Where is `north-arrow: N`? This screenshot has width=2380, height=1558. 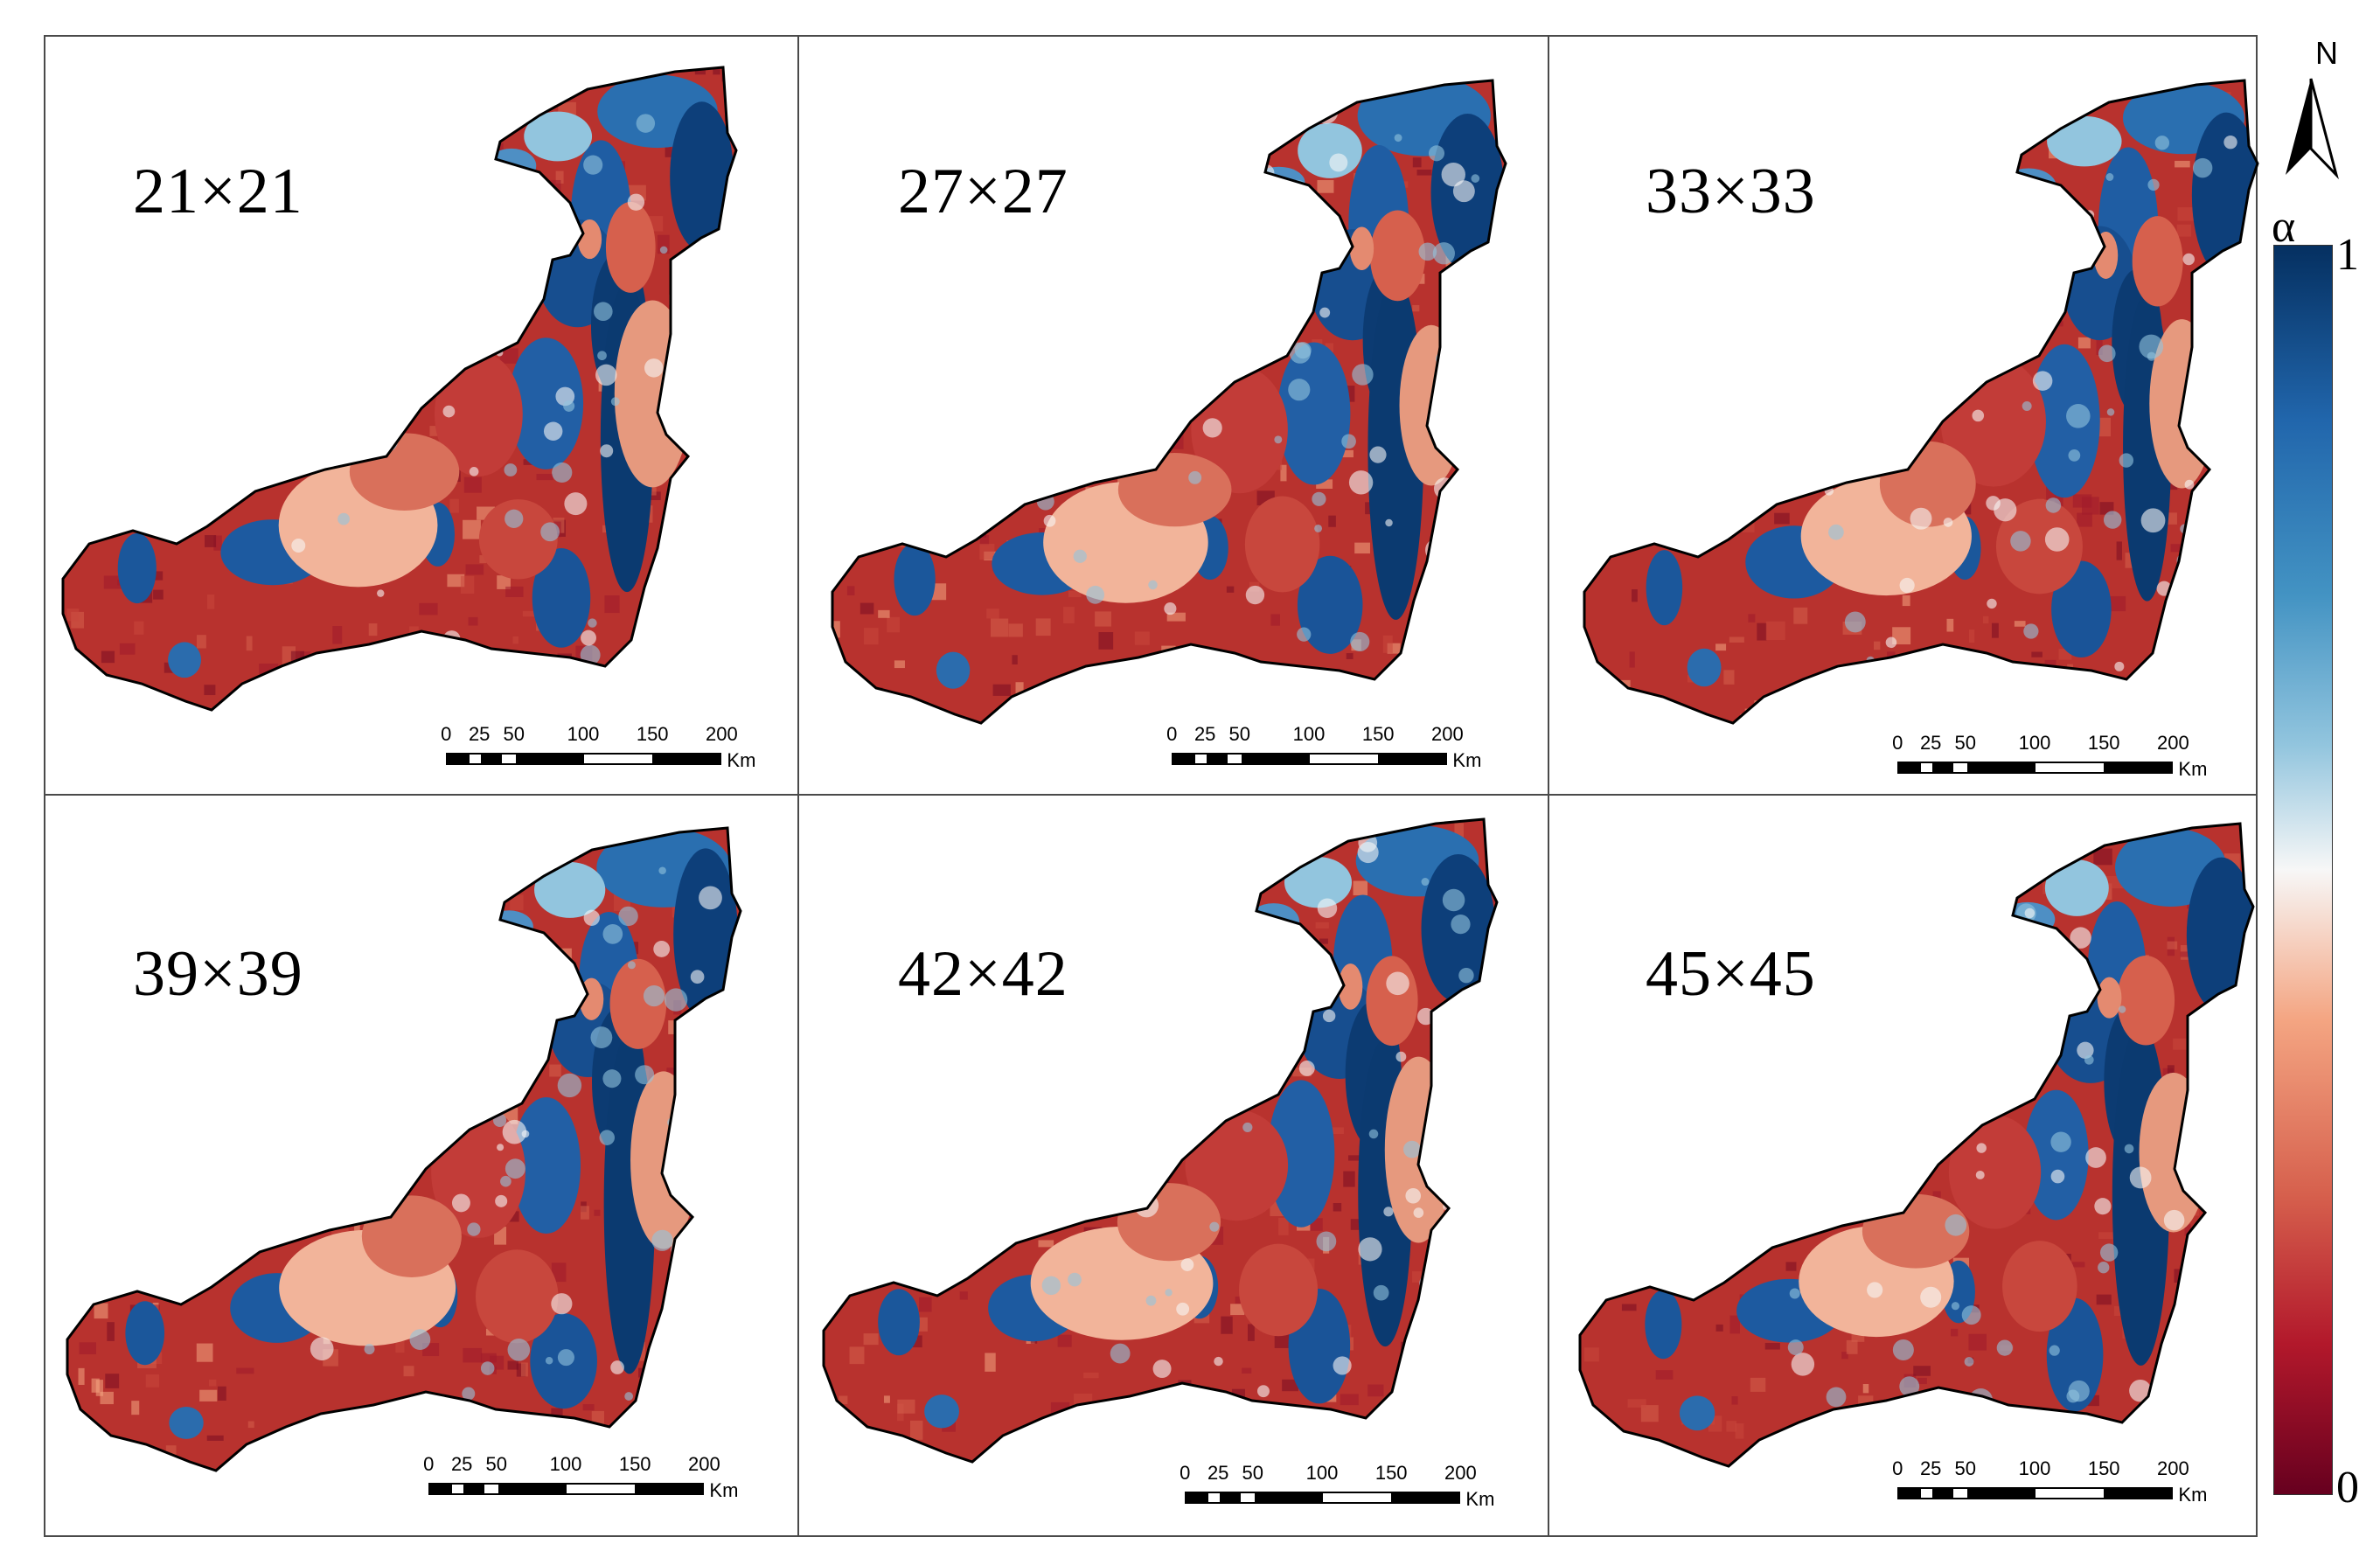
north-arrow: N is located at coordinates (2311, 114).